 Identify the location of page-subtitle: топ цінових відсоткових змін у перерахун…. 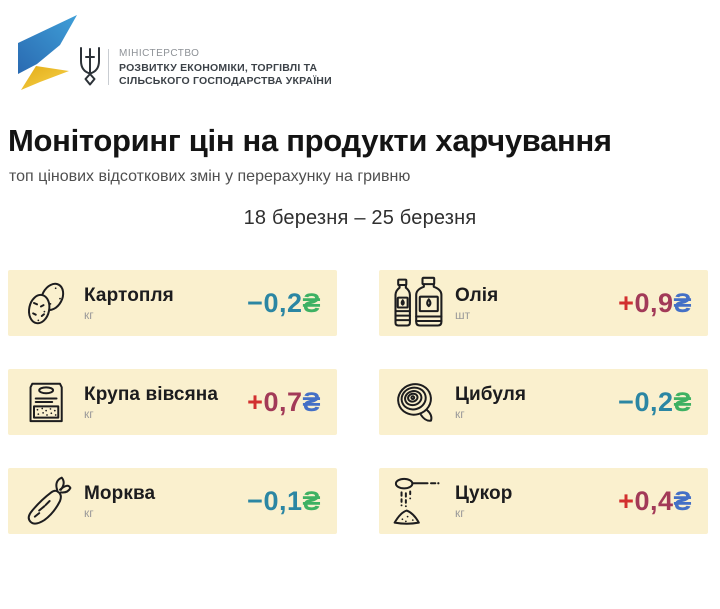
(210, 176).